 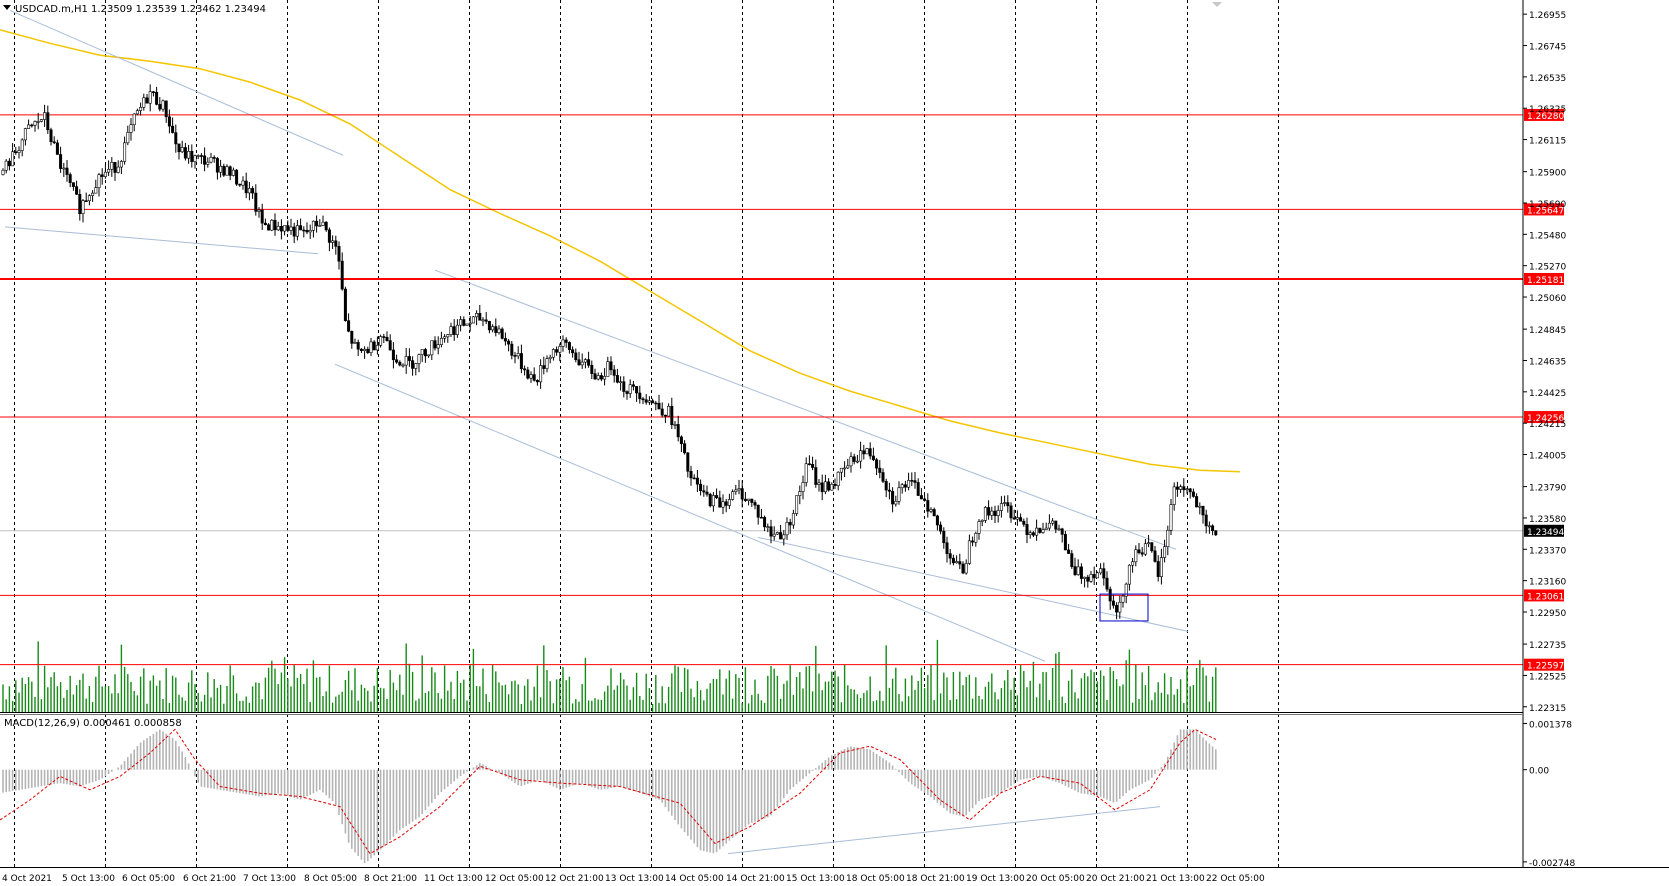 I want to click on collapse-menu-icon, so click(x=7, y=7).